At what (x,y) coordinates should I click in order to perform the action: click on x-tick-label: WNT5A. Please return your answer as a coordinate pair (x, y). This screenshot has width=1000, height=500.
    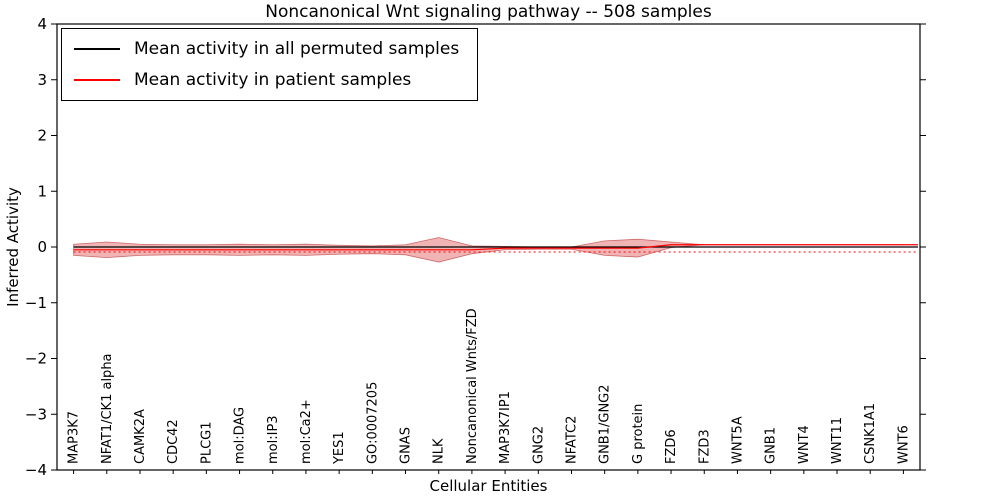
    Looking at the image, I should click on (737, 440).